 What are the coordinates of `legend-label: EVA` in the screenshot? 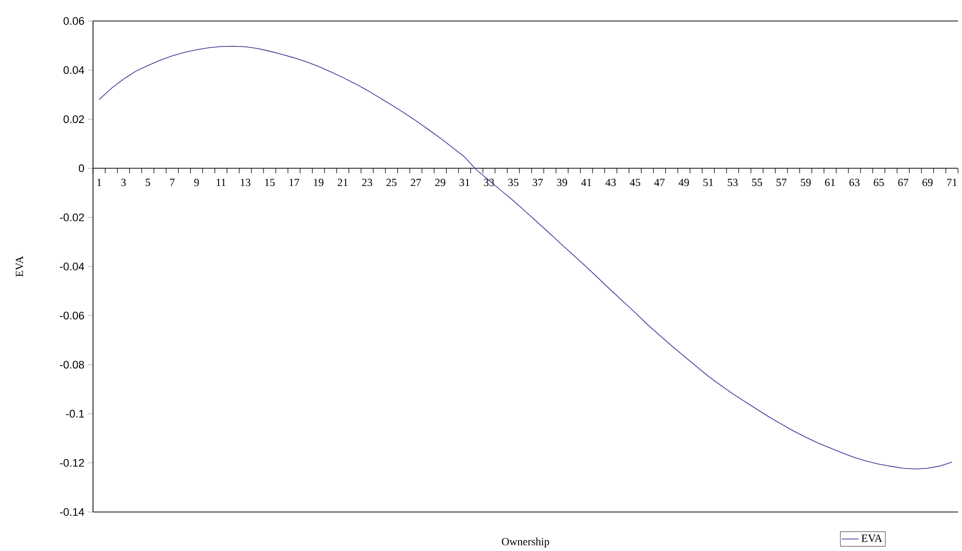 It's located at (872, 538).